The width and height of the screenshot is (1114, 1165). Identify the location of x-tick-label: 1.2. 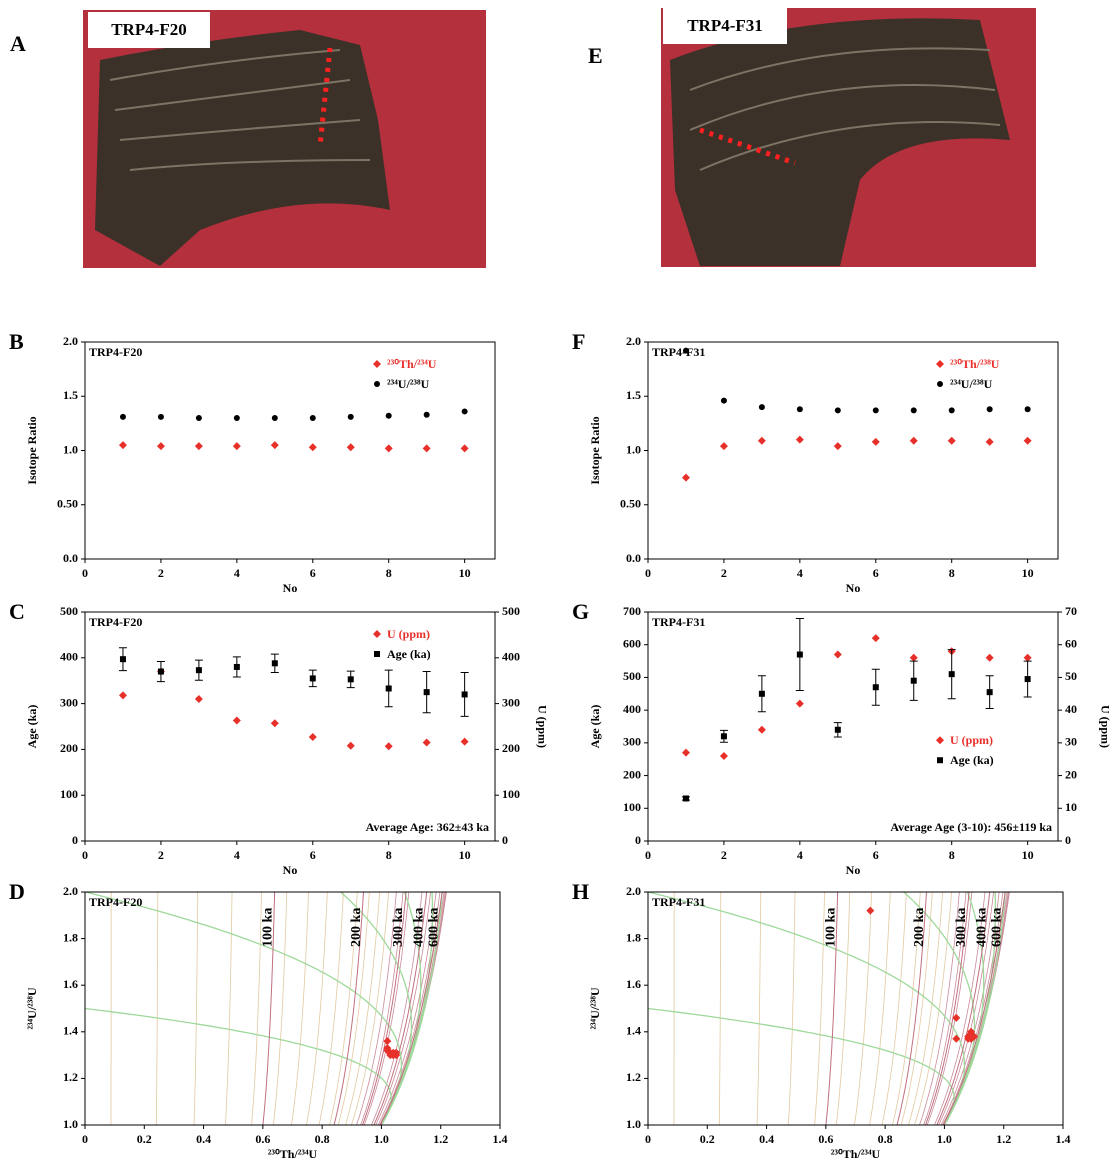
(440, 1139).